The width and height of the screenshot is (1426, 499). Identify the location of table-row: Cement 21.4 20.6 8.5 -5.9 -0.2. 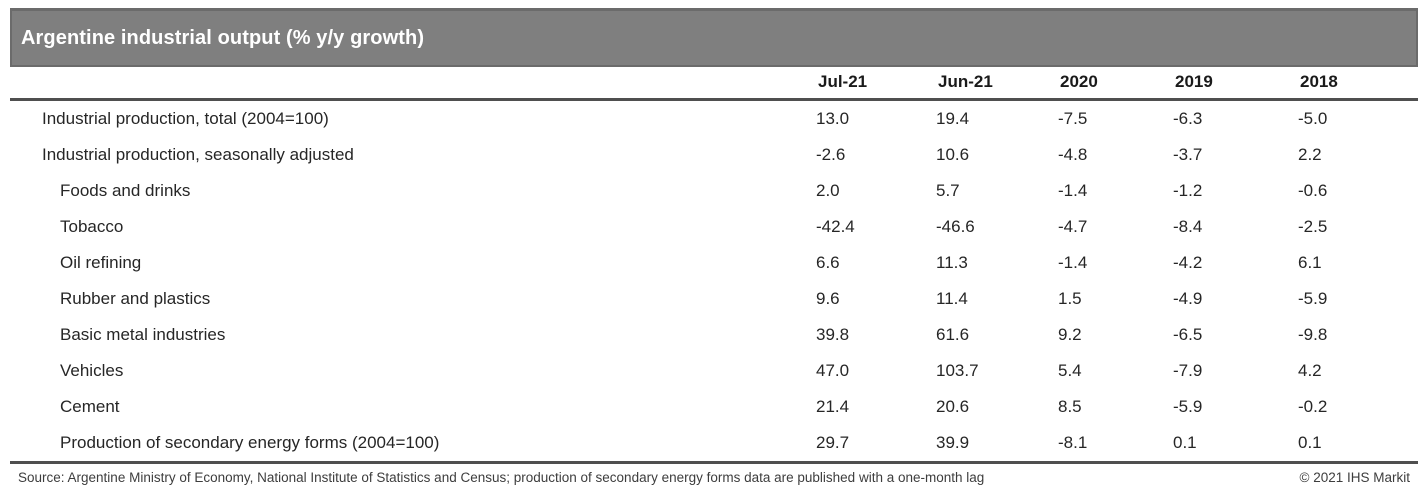
(714, 407).